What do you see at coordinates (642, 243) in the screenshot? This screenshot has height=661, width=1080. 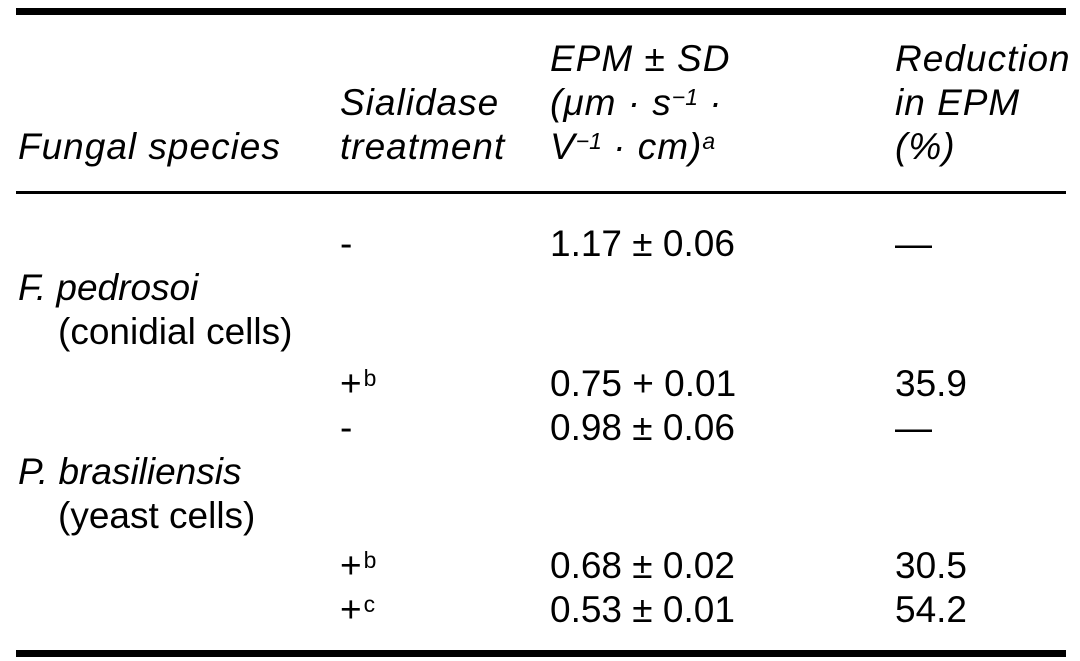 I see `epm-cell: 1.17 ± 0.06` at bounding box center [642, 243].